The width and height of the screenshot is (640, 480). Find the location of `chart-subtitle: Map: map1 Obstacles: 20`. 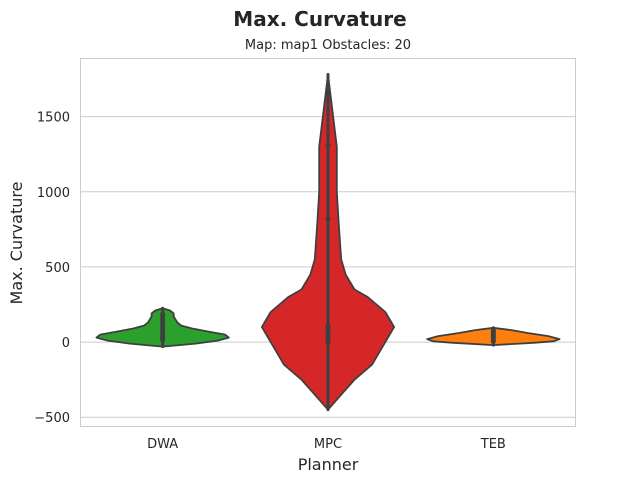

chart-subtitle: Map: map1 Obstacles: 20 is located at coordinates (328, 45).